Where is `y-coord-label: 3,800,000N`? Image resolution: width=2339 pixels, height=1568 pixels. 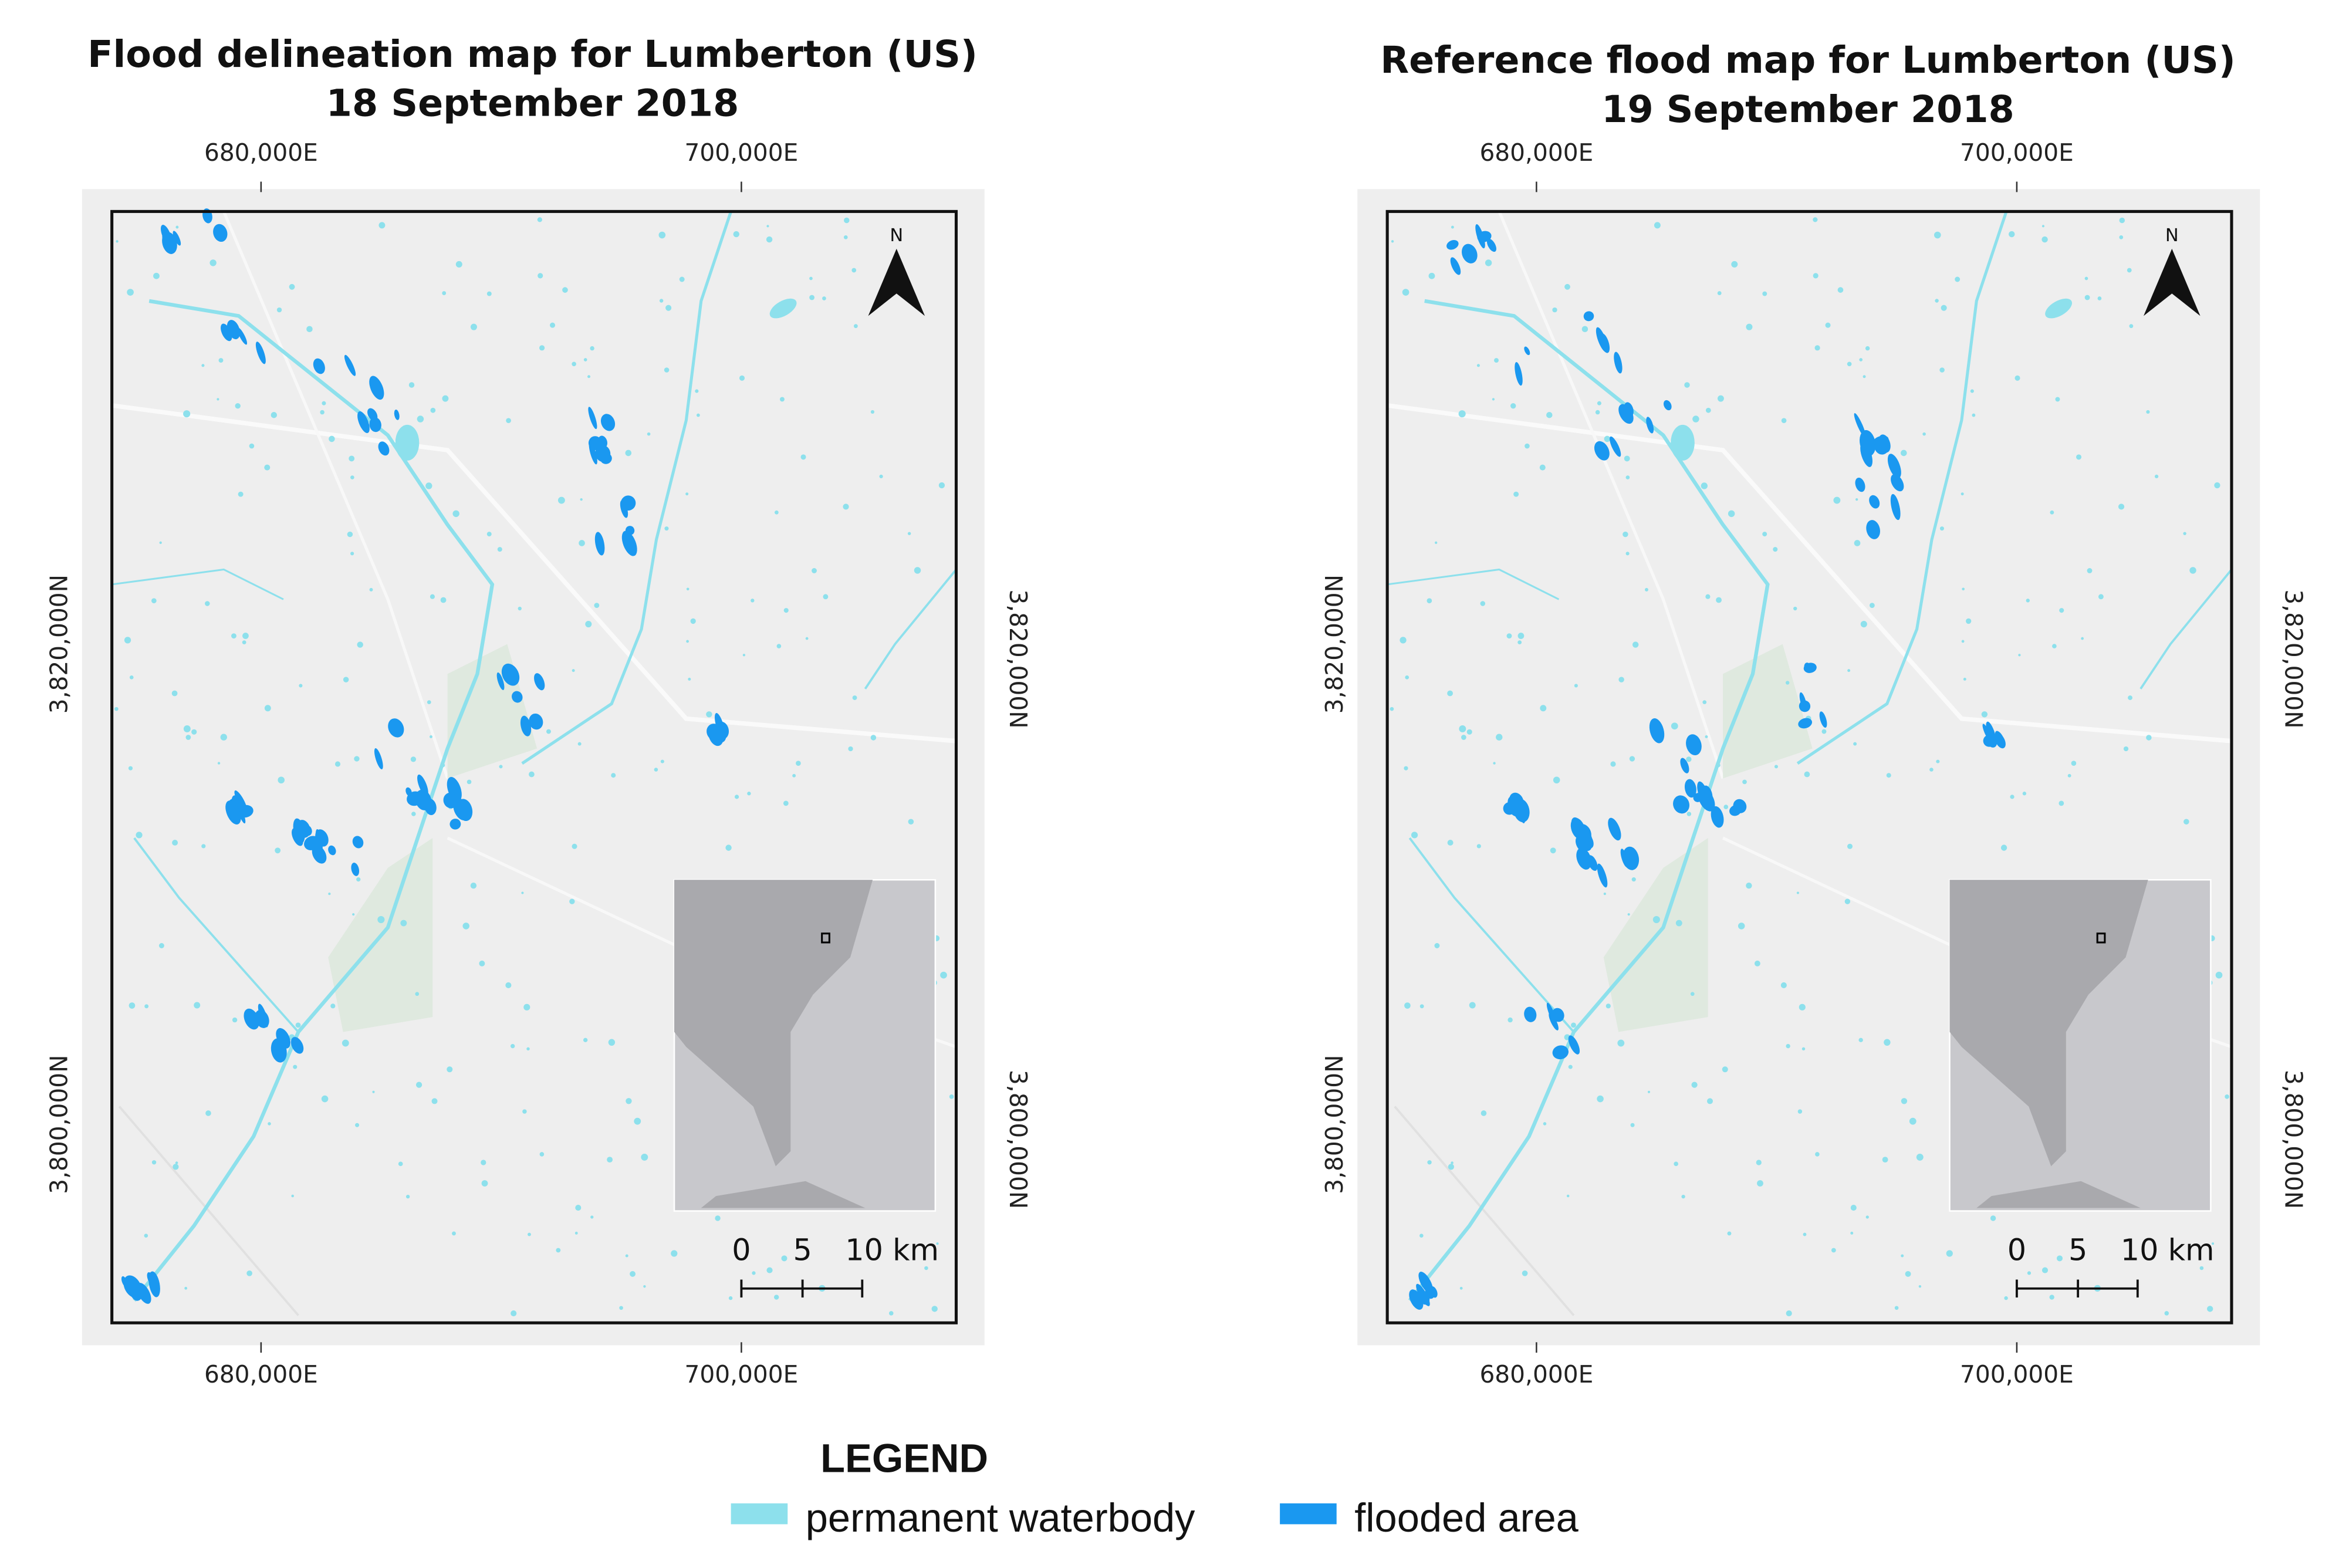
y-coord-label: 3,800,000N is located at coordinates (1018, 1139).